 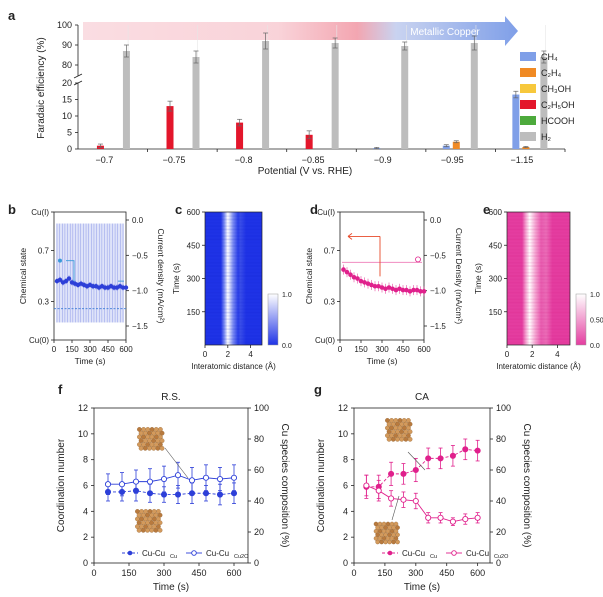 What do you see at coordinates (313, 160) in the screenshot?
I see `a-x-tick-label: −0.85` at bounding box center [313, 160].